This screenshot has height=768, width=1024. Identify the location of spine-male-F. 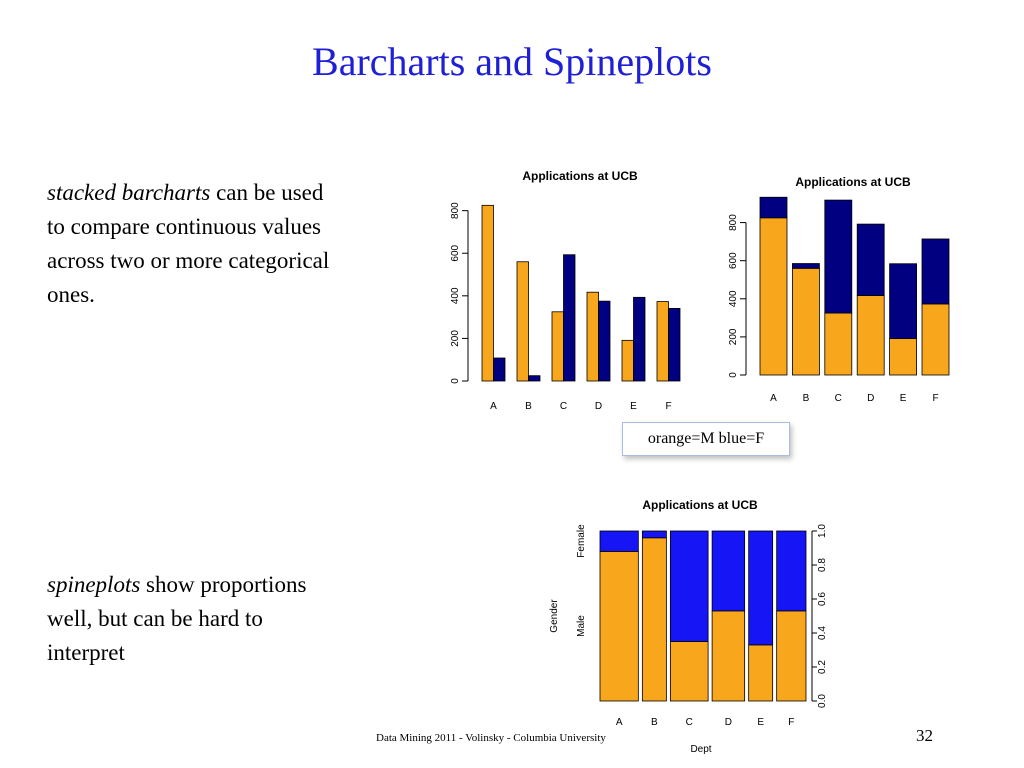
(791, 656).